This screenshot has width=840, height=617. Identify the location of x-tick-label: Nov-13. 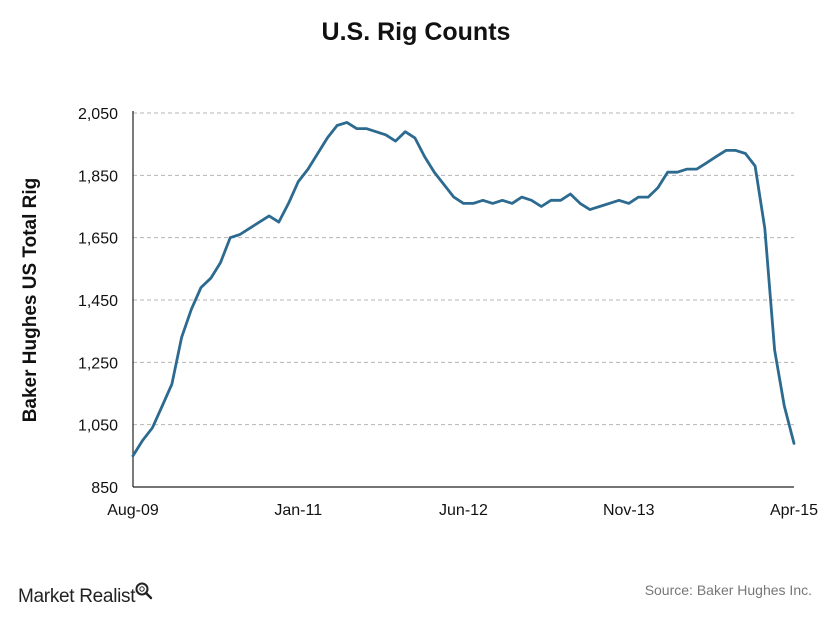
(629, 510).